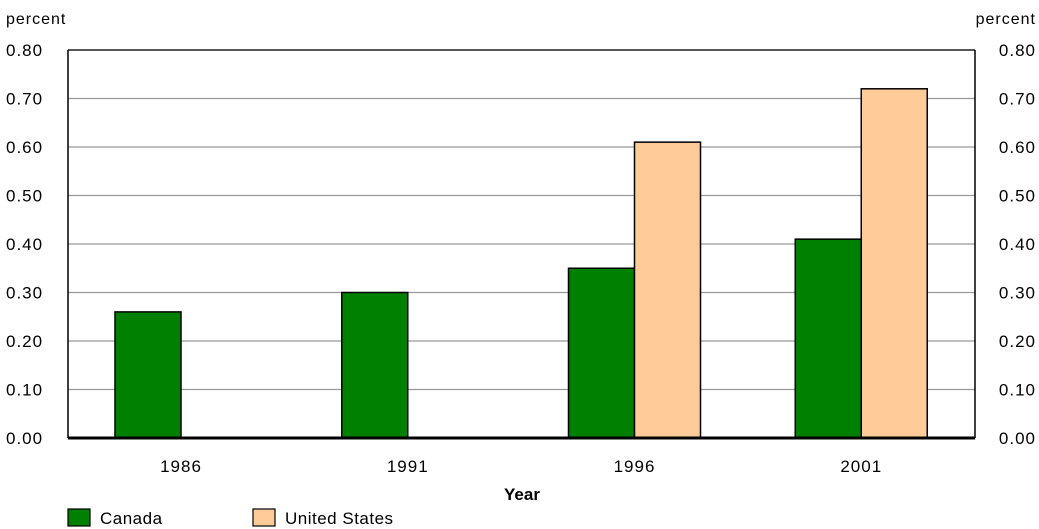 Image resolution: width=1039 pixels, height=529 pixels. What do you see at coordinates (1017, 196) in the screenshot?
I see `y-tick-label-right: 0.50` at bounding box center [1017, 196].